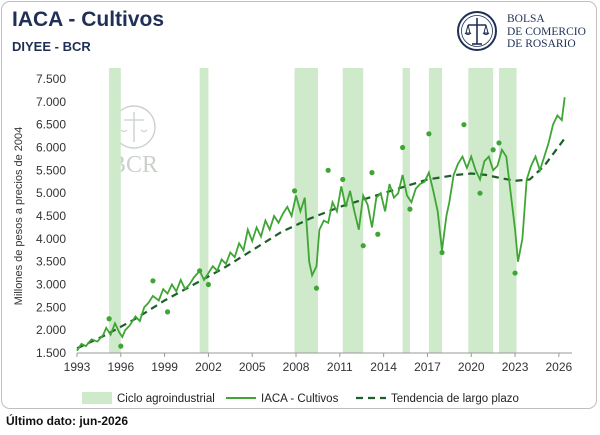 This screenshot has width=600, height=435. What do you see at coordinates (51, 170) in the screenshot?
I see `y-tick-label: 5.500` at bounding box center [51, 170].